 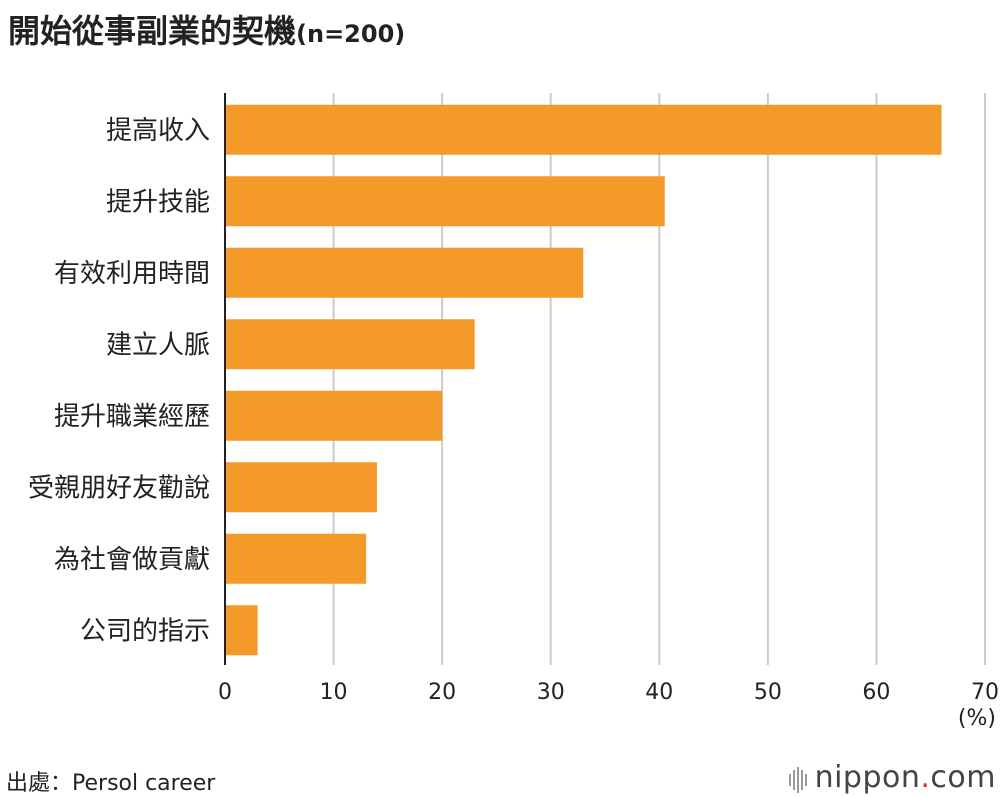 I want to click on x-tick-label: 50, so click(x=768, y=692).